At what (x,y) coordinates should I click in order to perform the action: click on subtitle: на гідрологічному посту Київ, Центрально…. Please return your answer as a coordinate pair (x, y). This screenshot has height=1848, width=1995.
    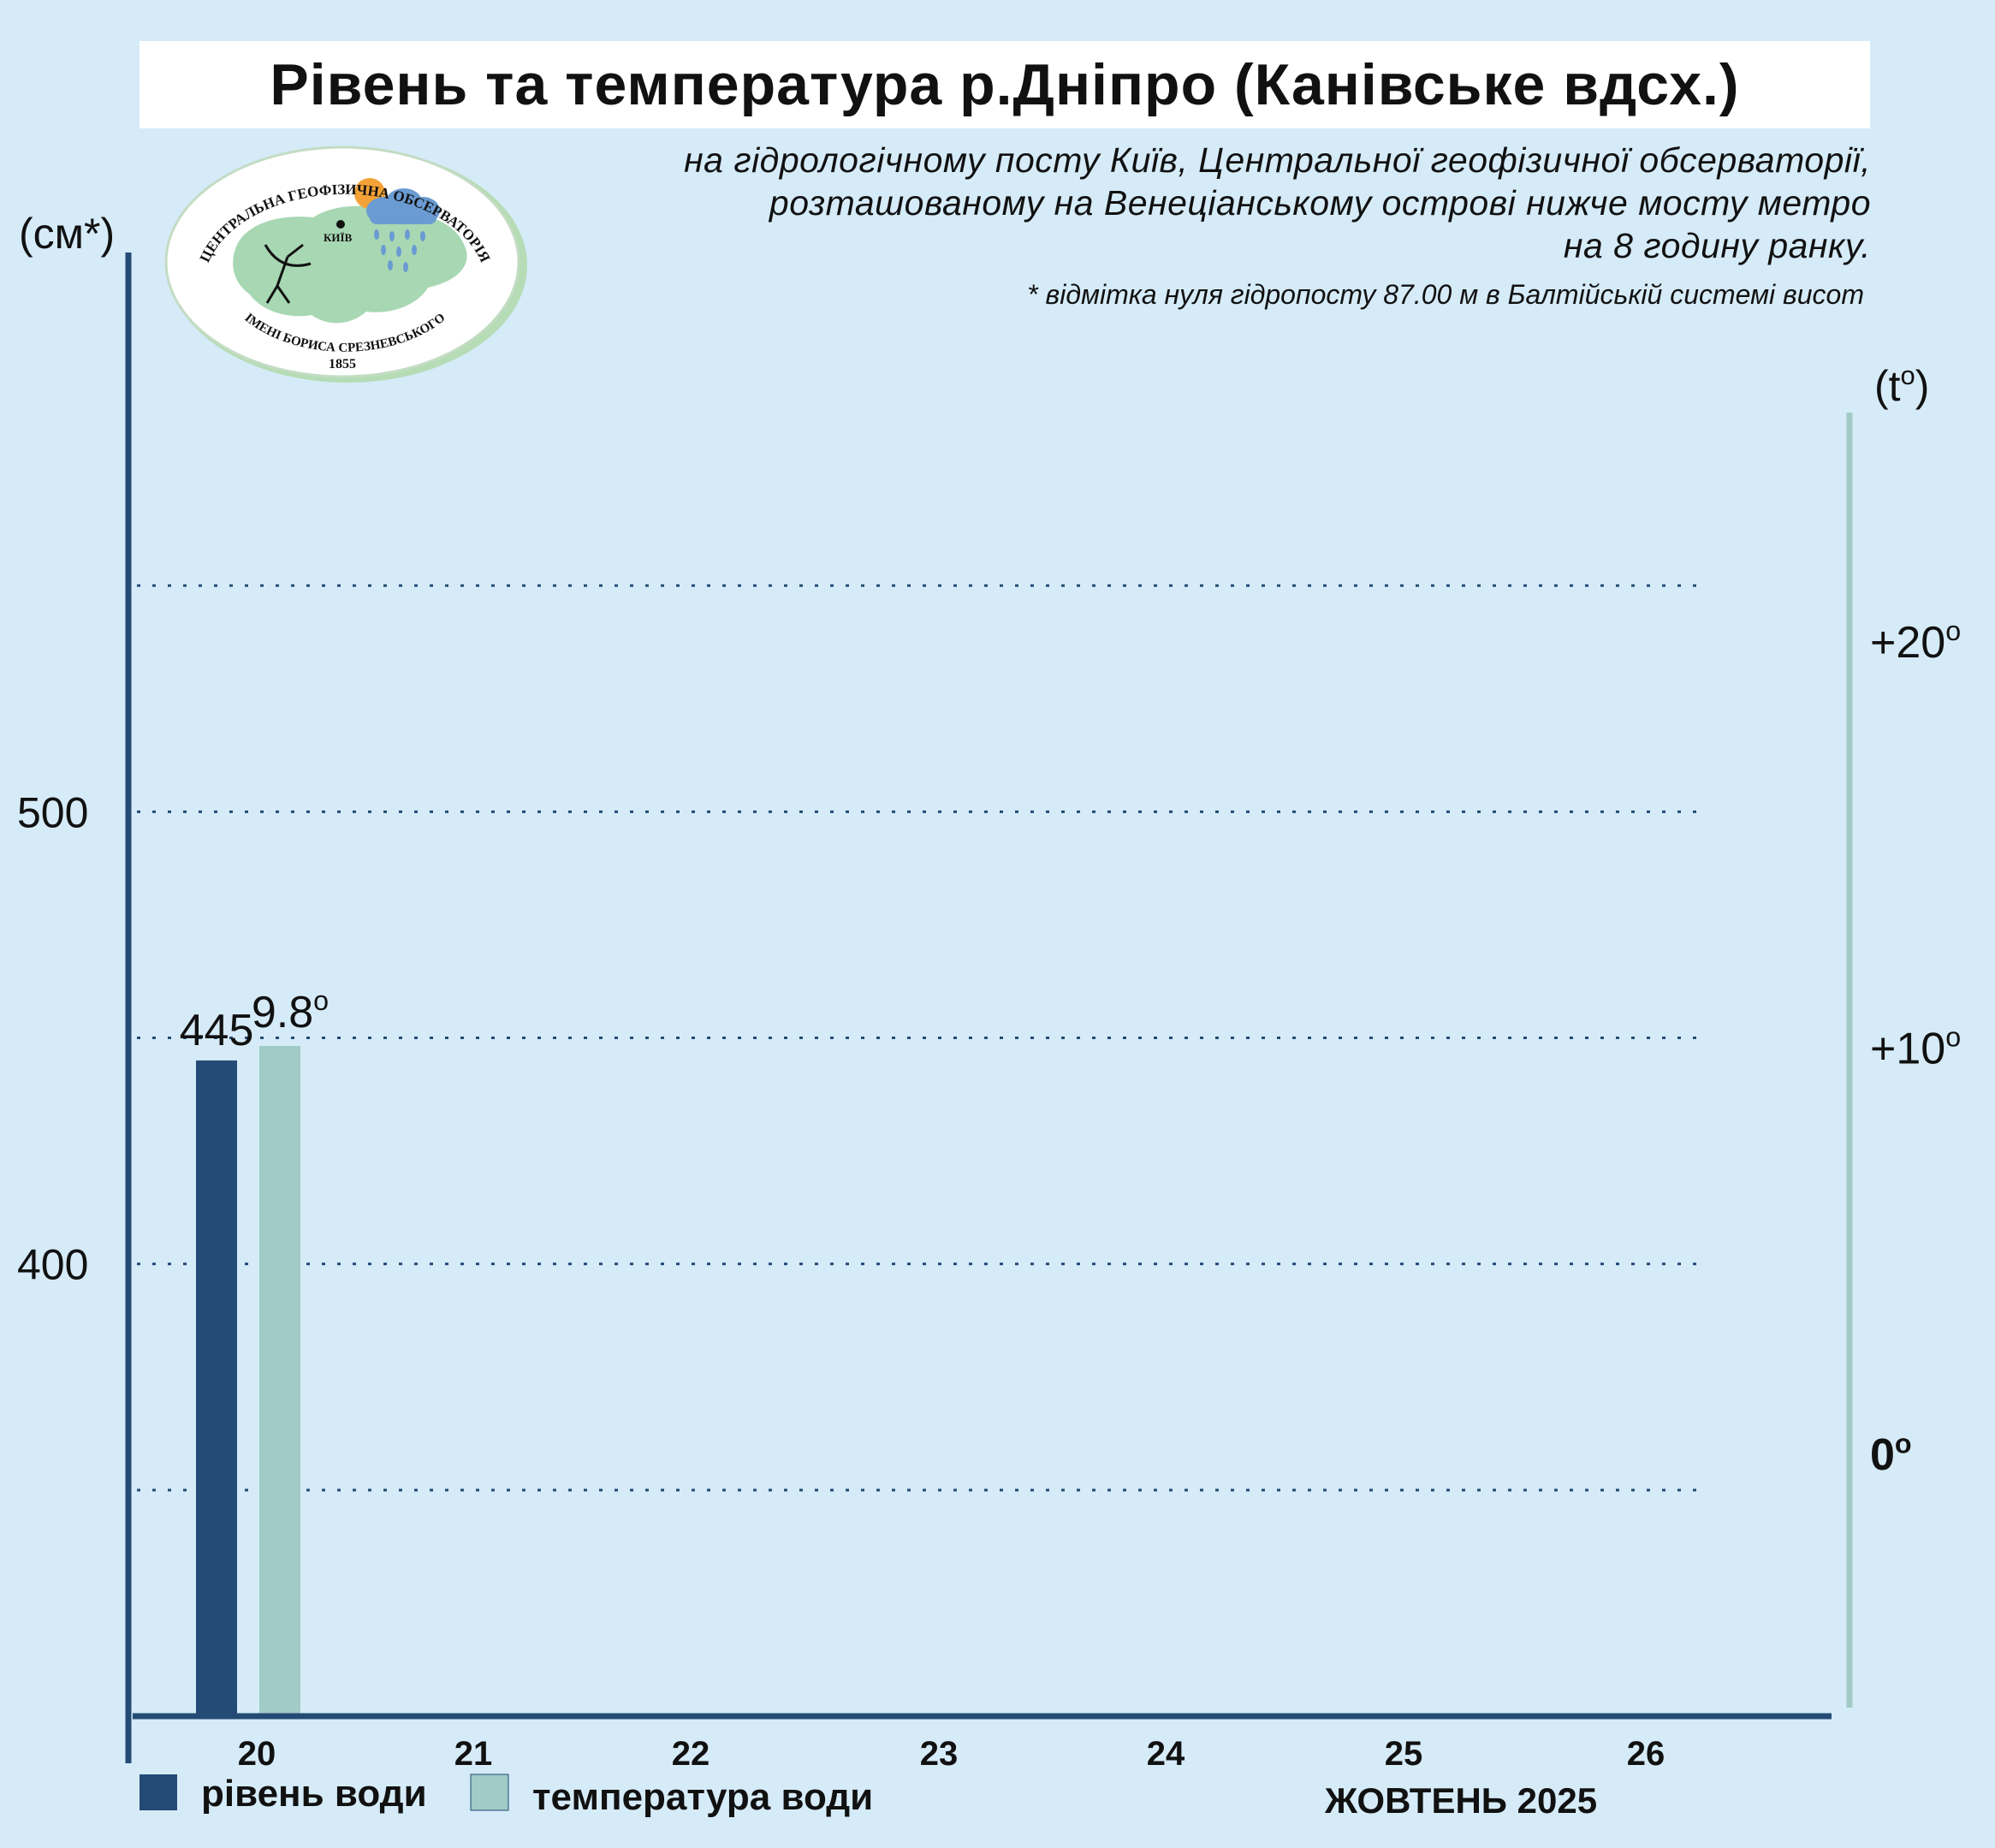
    Looking at the image, I should click on (1187, 203).